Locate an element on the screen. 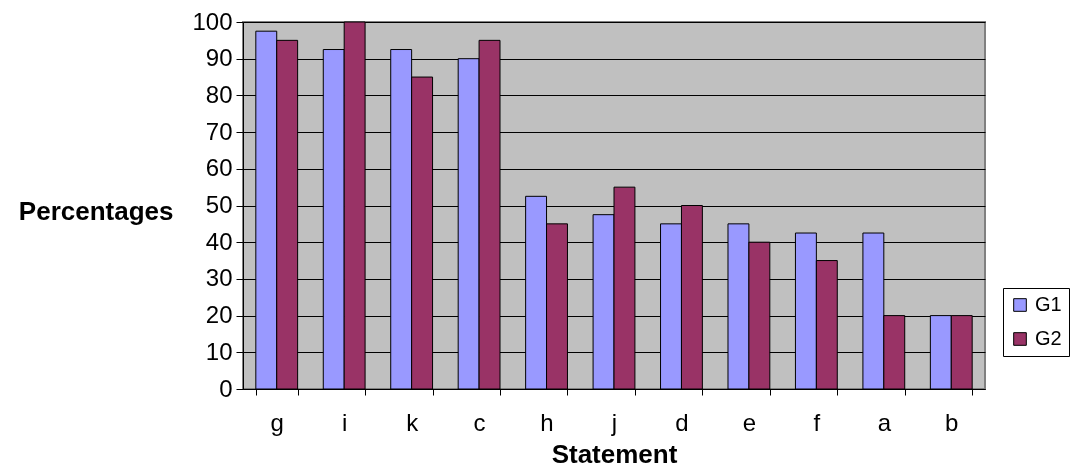 The width and height of the screenshot is (1075, 473). y-tick-label: 70 is located at coordinates (219, 131).